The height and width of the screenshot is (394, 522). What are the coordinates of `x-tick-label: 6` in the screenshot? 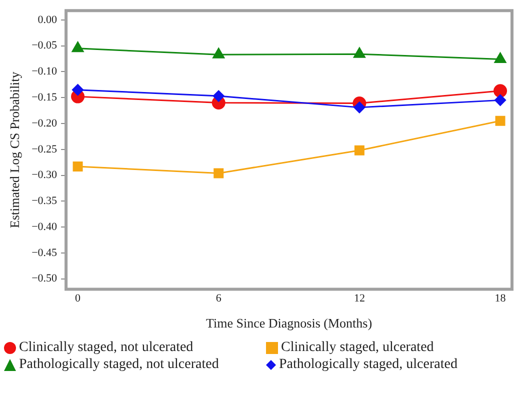 It's located at (219, 298).